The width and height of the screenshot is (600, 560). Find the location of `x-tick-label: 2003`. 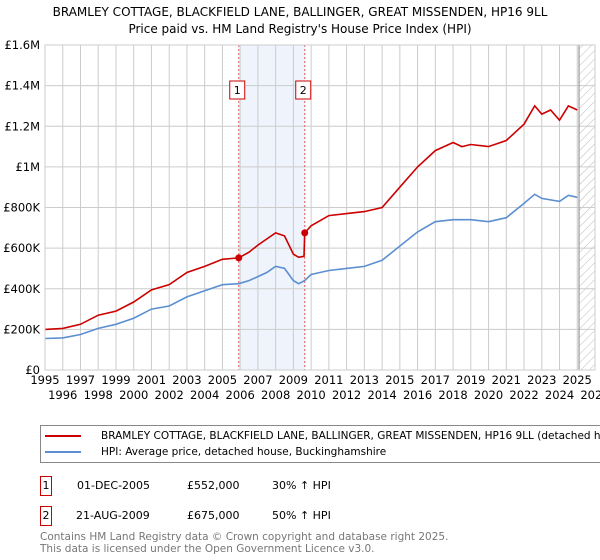

x-tick-label: 2003 is located at coordinates (186, 380).